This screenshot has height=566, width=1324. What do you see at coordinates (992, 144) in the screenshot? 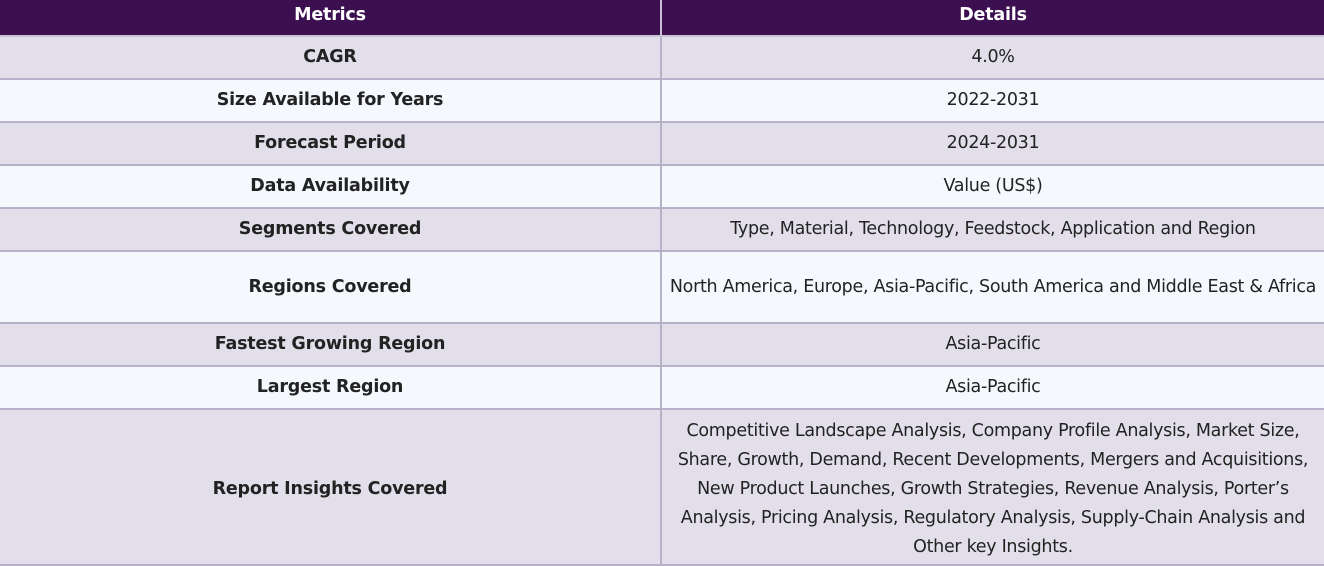
I see `details-cell: 2024-2031` at bounding box center [992, 144].